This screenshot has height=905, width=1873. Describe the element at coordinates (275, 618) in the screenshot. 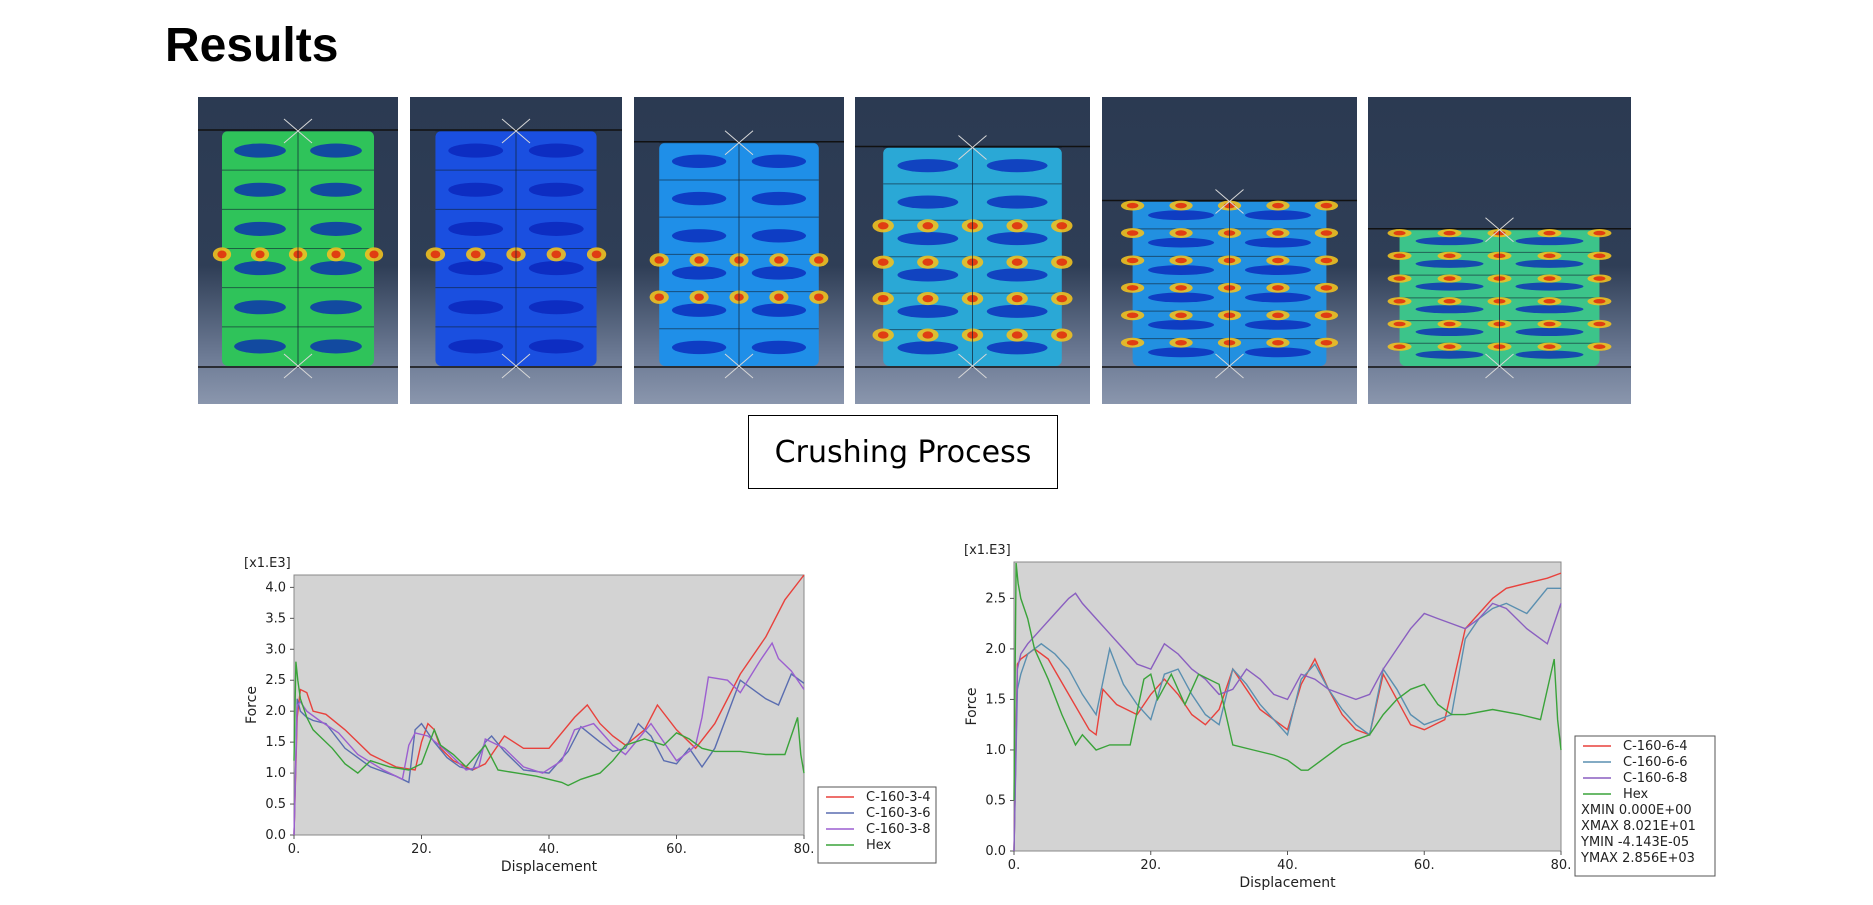

I see `y-tick-label: 3.5` at that location.